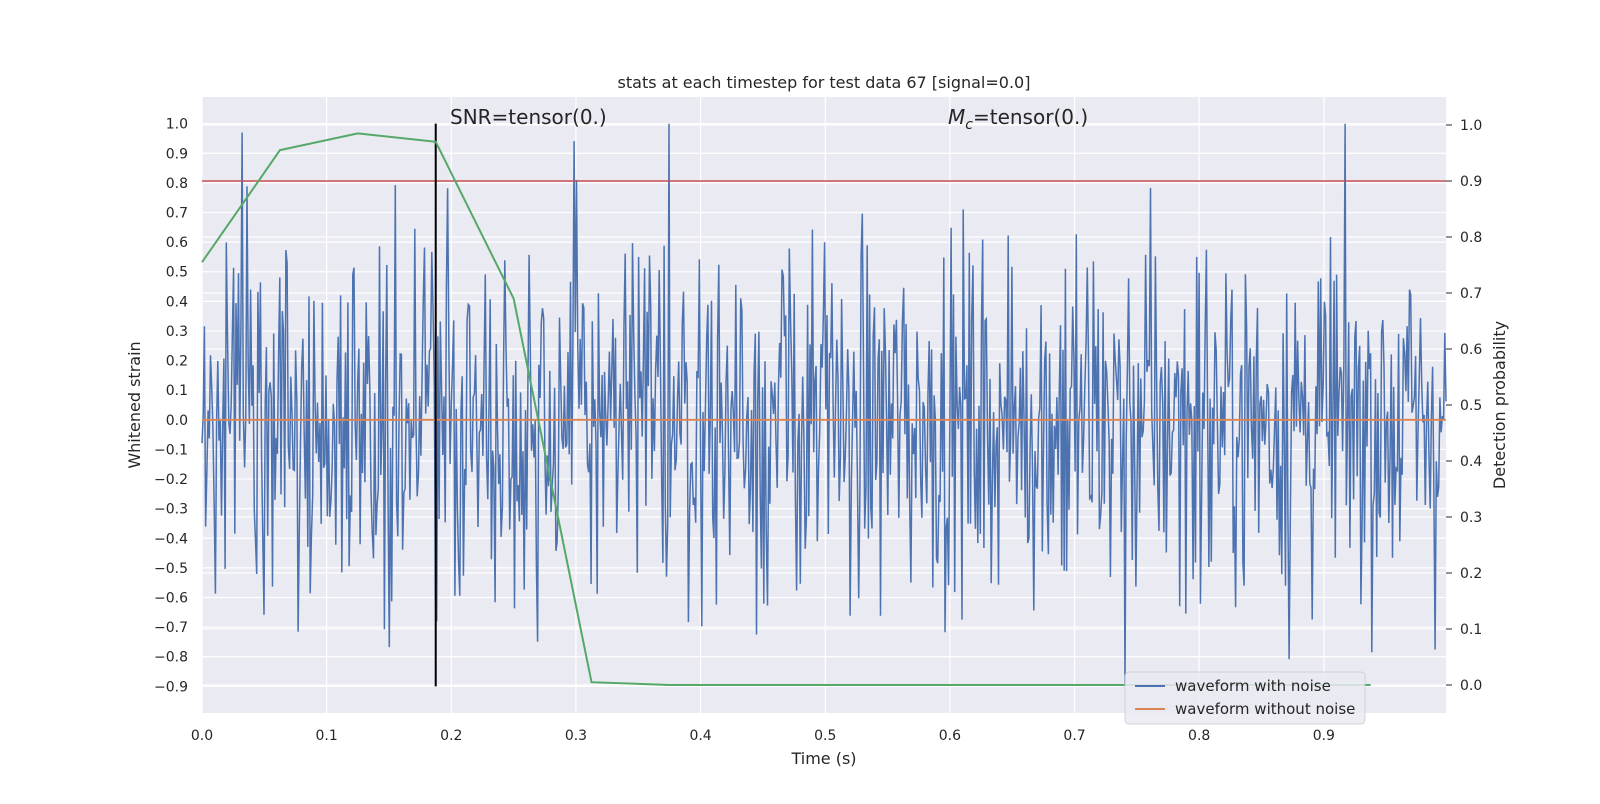 Image resolution: width=1600 pixels, height=804 pixels. What do you see at coordinates (177, 214) in the screenshot?
I see `y-left-tick-label: 0.7` at bounding box center [177, 214].